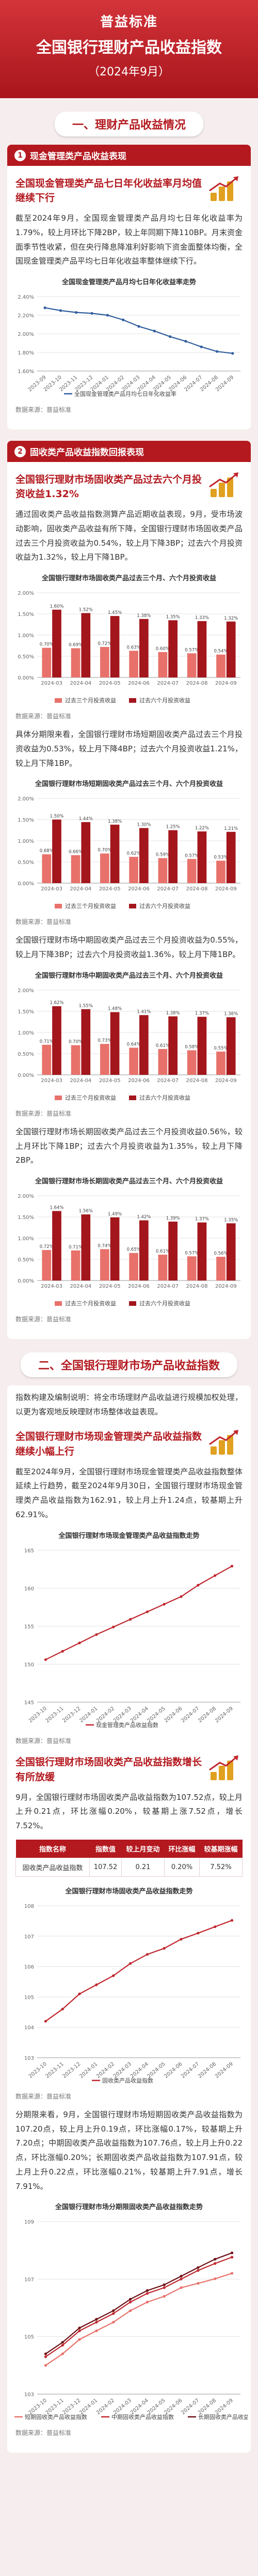 This screenshot has width=258, height=2576. I want to click on section-header: 二、全国银行理财市场产品收益指数, so click(129, 1364).